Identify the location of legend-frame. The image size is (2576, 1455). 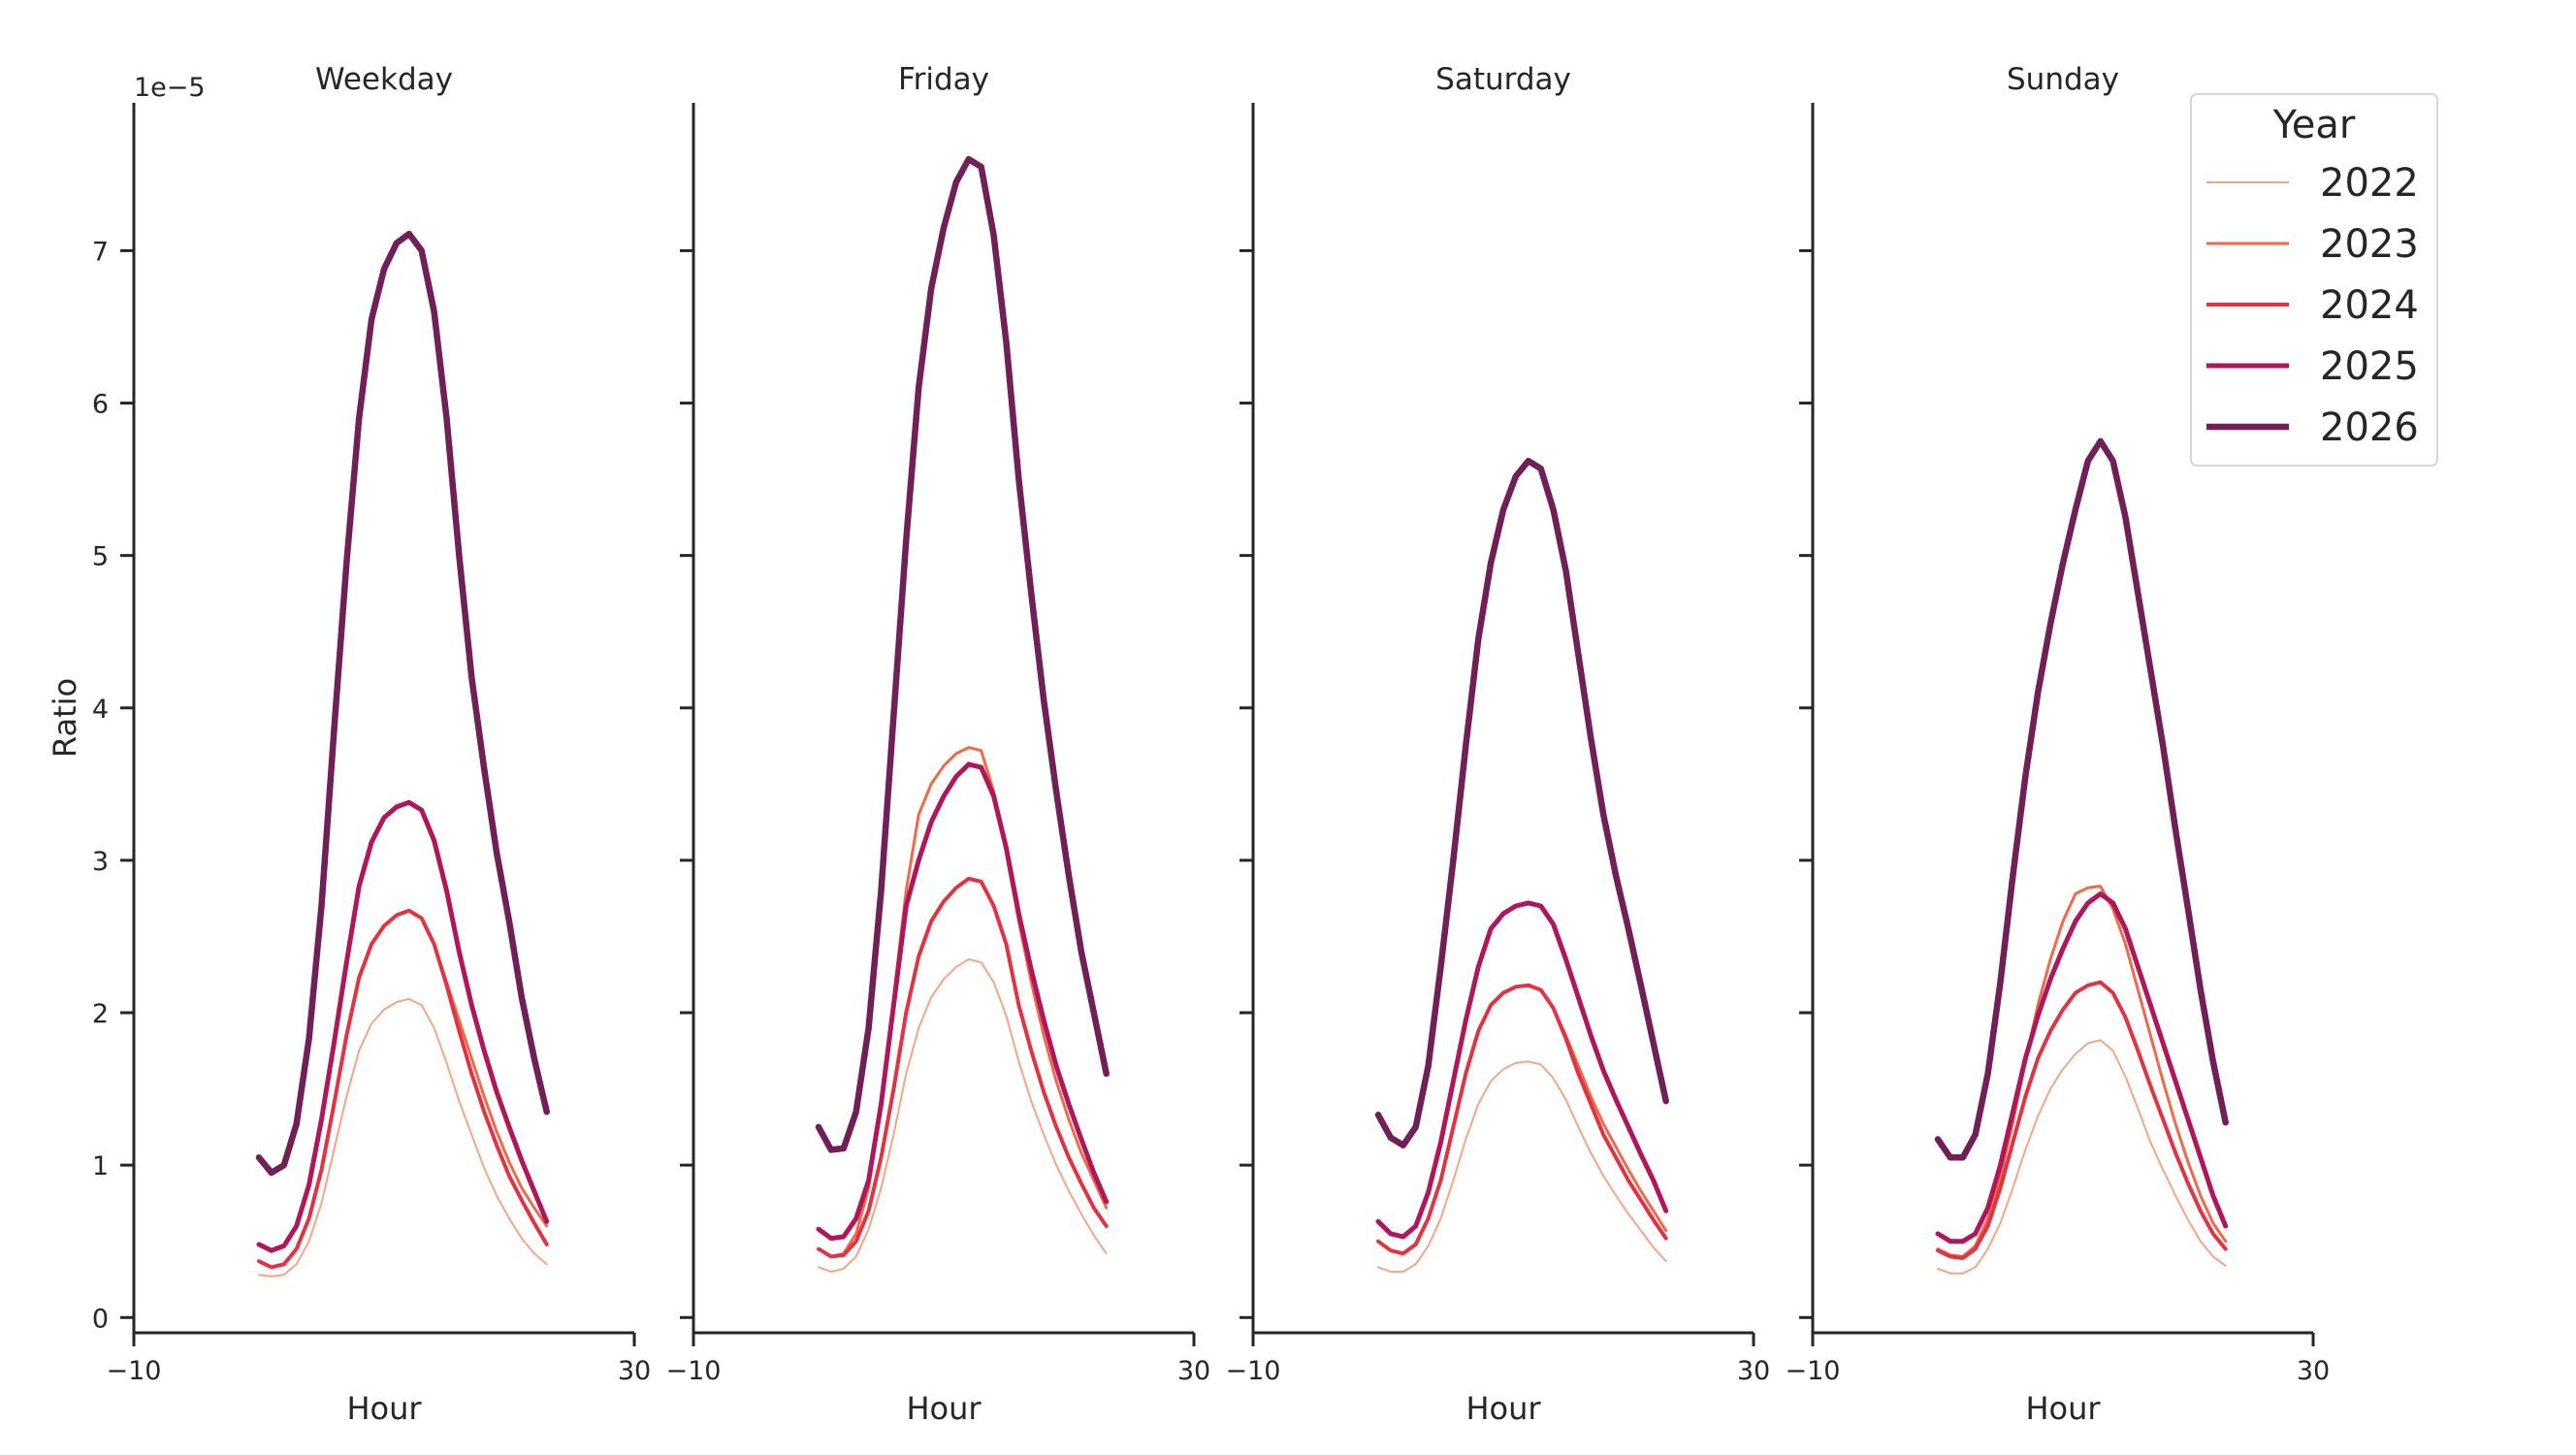
(2314, 280).